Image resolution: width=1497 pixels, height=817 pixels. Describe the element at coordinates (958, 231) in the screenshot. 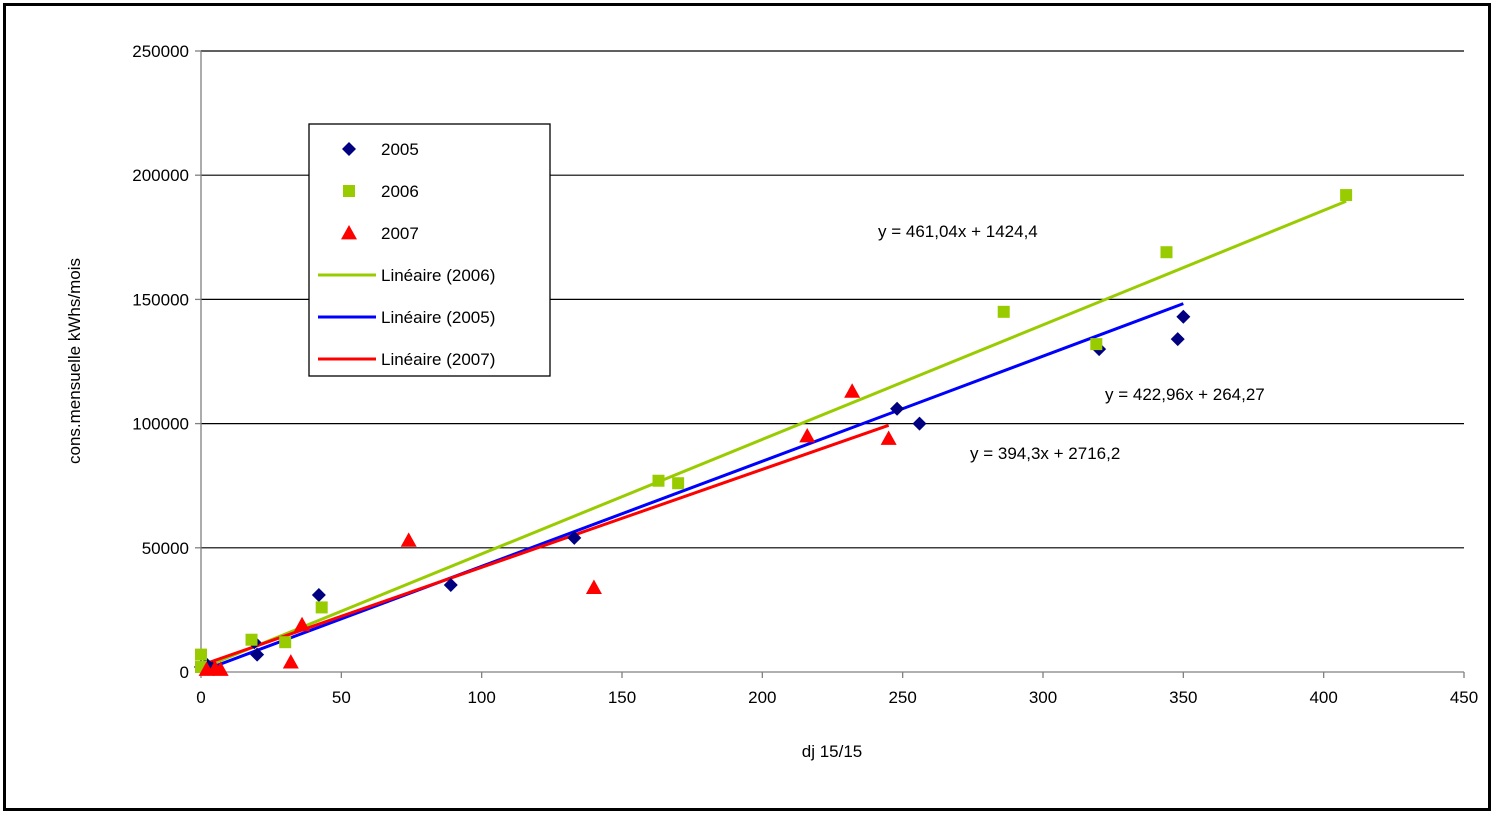

I see `trendline-equation-2006: y = 461,04x + 1424,4` at that location.